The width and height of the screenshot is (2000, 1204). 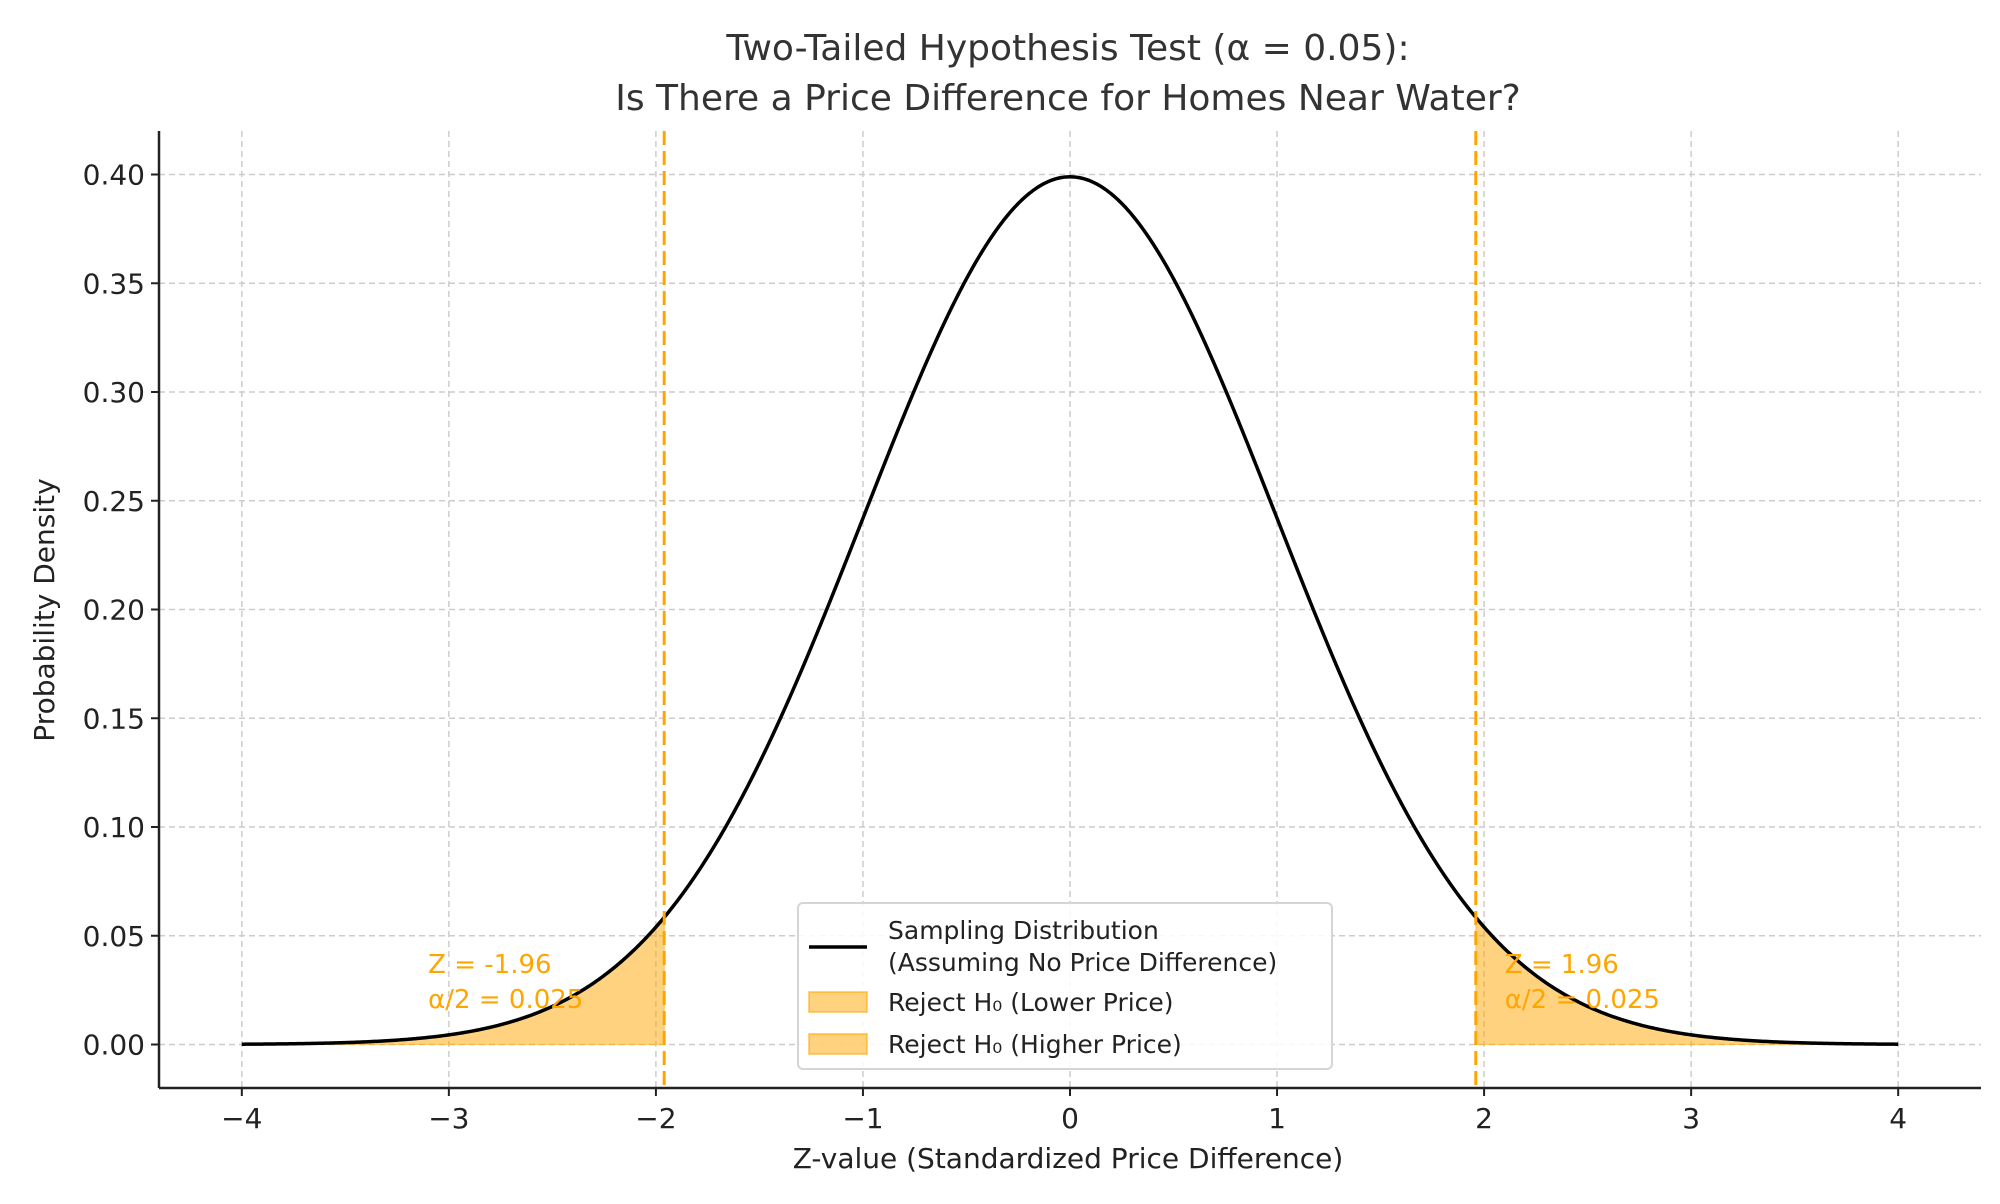 What do you see at coordinates (1070, 1118) in the screenshot?
I see `x-tick-label: 0` at bounding box center [1070, 1118].